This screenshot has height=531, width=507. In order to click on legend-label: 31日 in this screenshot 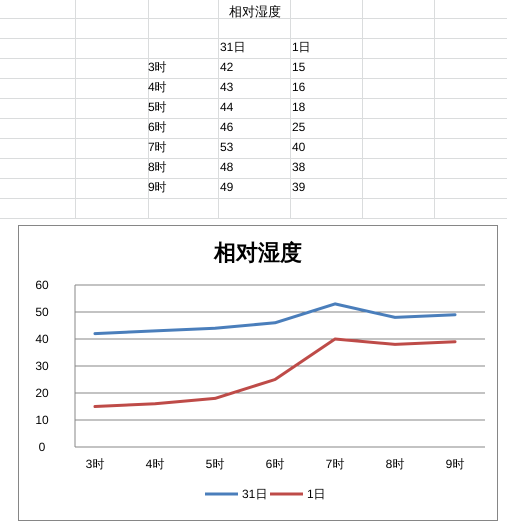, I will do `click(255, 494)`.